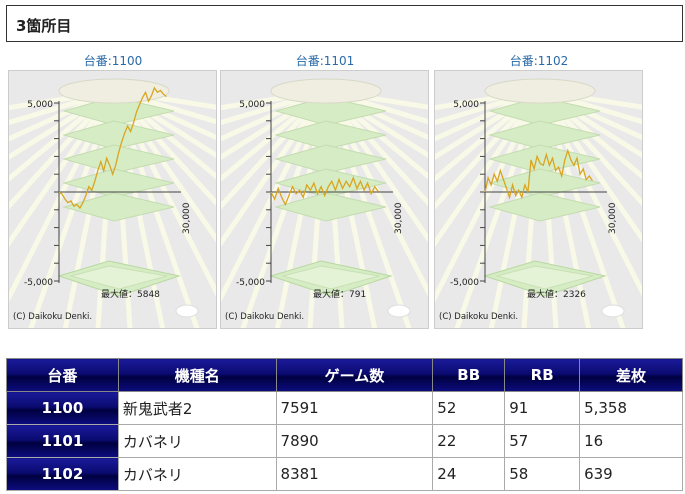 The width and height of the screenshot is (685, 494). What do you see at coordinates (469, 474) in the screenshot?
I see `bb-cell: 24` at bounding box center [469, 474].